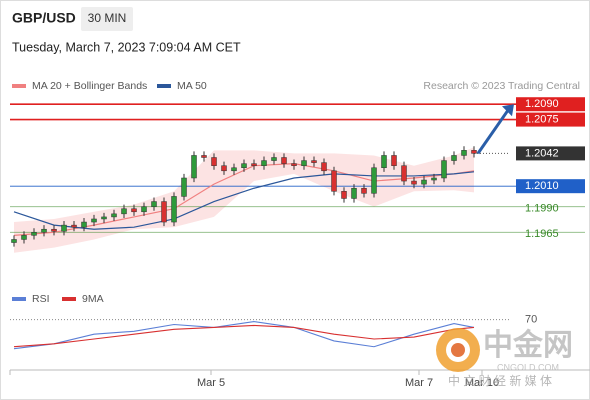 The height and width of the screenshot is (400, 590). What do you see at coordinates (528, 367) in the screenshot?
I see `watermark-site: CNGOLD.COM` at bounding box center [528, 367].